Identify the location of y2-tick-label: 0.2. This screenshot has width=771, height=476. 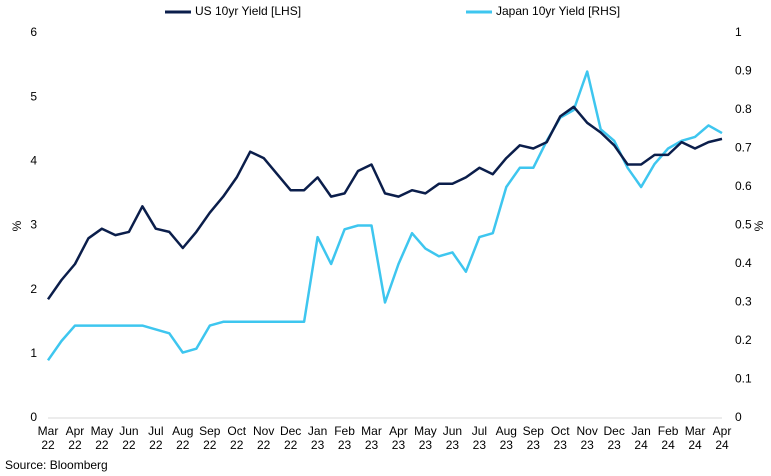
(743, 340).